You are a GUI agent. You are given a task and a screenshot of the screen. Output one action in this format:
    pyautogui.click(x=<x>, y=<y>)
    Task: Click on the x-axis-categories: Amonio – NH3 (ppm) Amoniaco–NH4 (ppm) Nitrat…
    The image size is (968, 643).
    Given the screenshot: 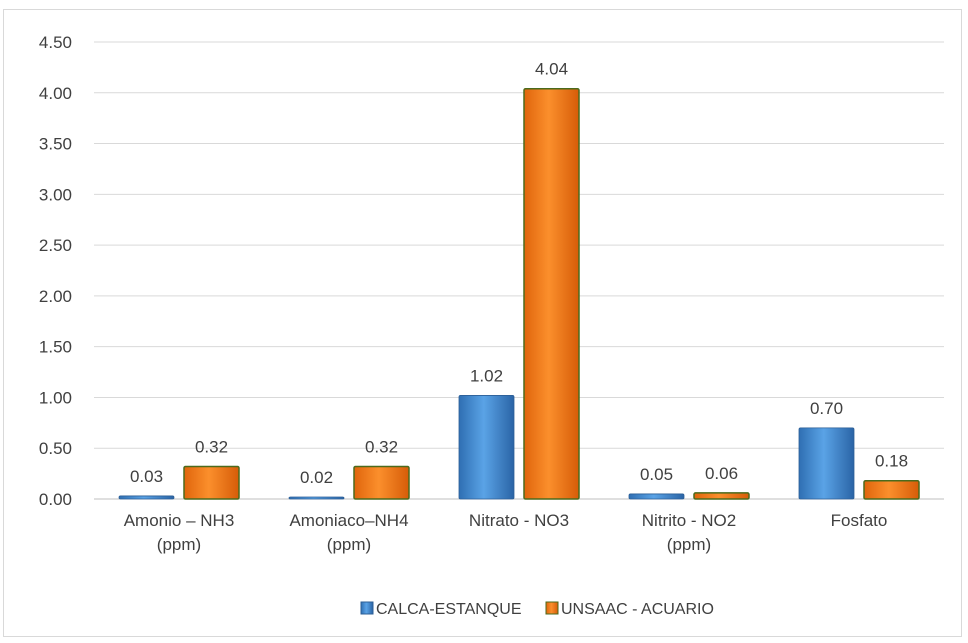 What is the action you would take?
    pyautogui.click(x=506, y=532)
    